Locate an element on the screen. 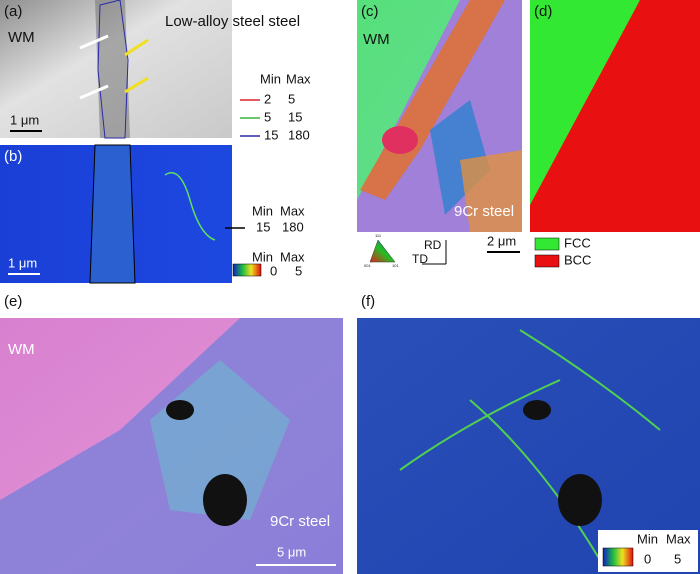  panel-label: (f) is located at coordinates (368, 301).